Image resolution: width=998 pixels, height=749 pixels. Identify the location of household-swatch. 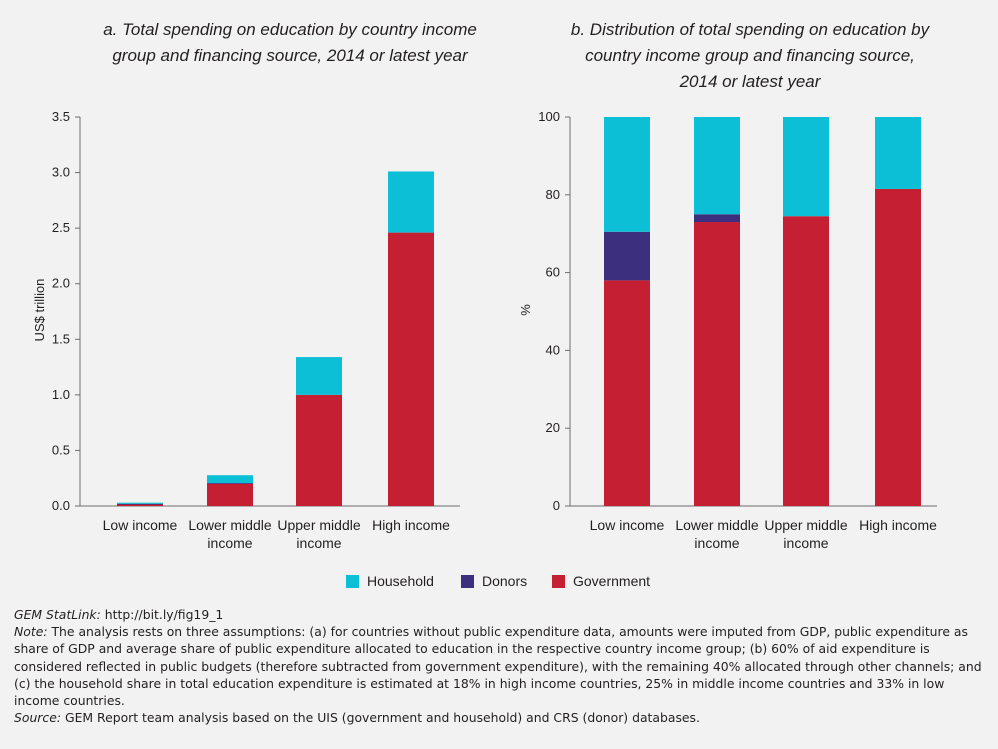
(352, 581).